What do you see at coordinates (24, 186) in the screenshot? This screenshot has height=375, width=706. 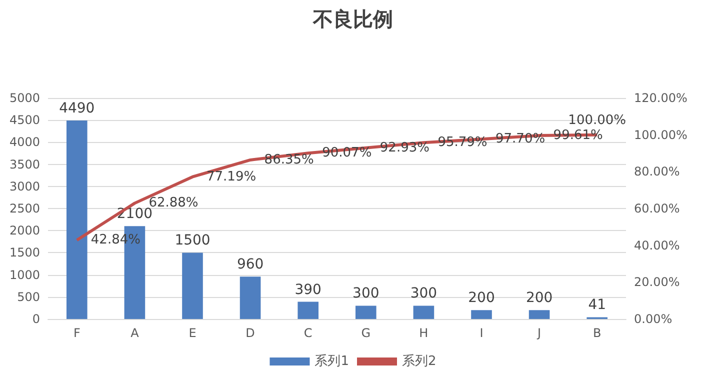 I see `y-tick-label: 3000` at bounding box center [24, 186].